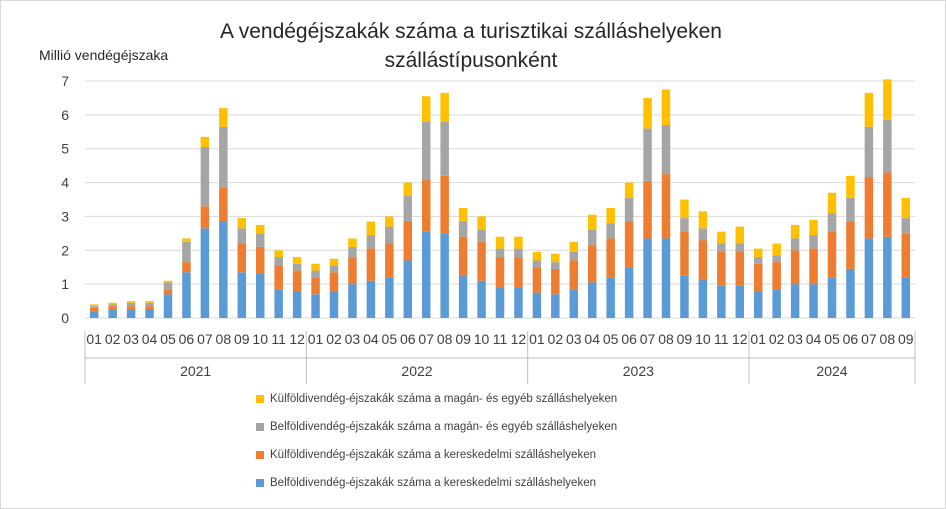 The width and height of the screenshot is (946, 509). What do you see at coordinates (869, 339) in the screenshot?
I see `x-tick-label: 07` at bounding box center [869, 339].